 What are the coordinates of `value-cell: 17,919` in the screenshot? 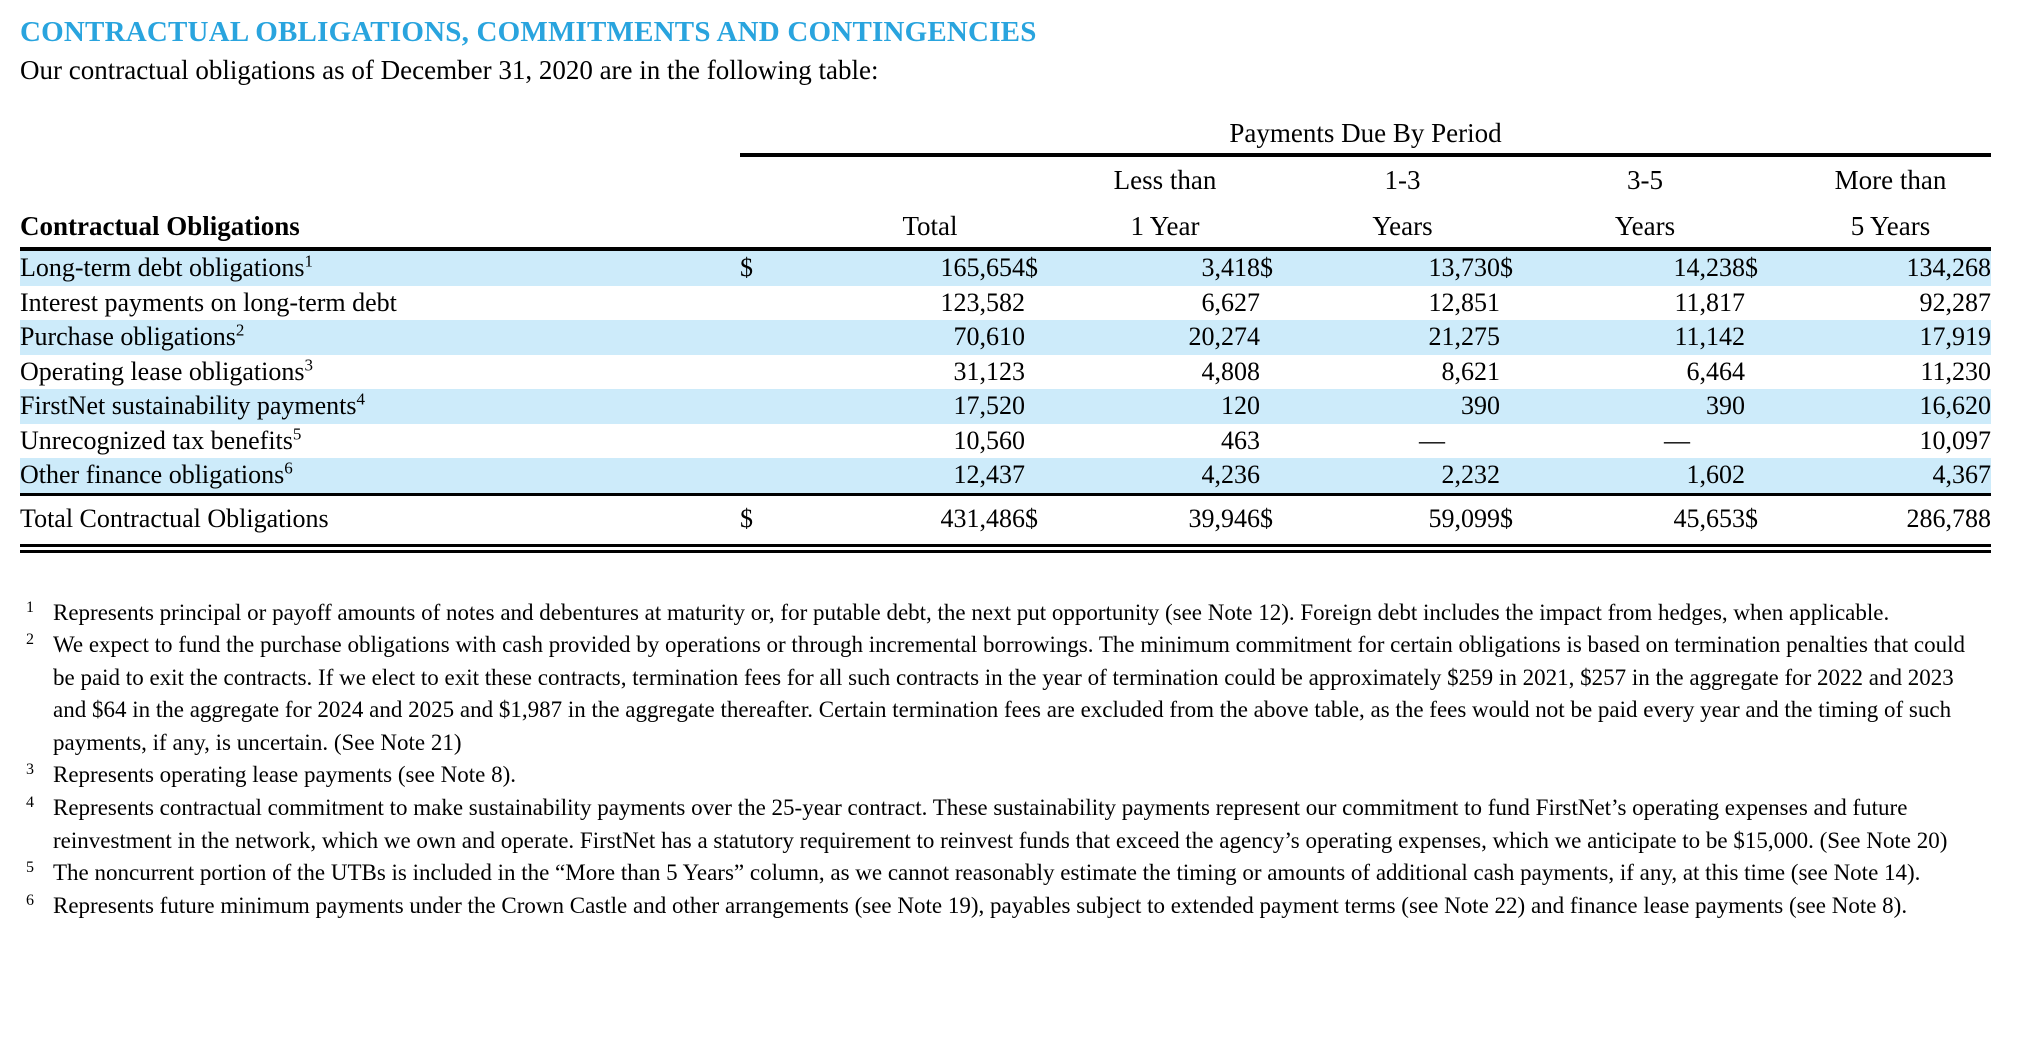 It's located at (1891, 337).